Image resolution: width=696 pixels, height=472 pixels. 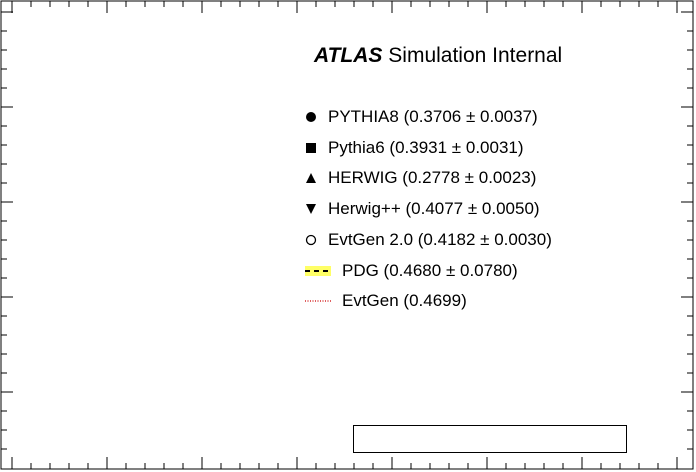 I want to click on atlas-status-label: Simulation Internal, so click(x=475, y=55).